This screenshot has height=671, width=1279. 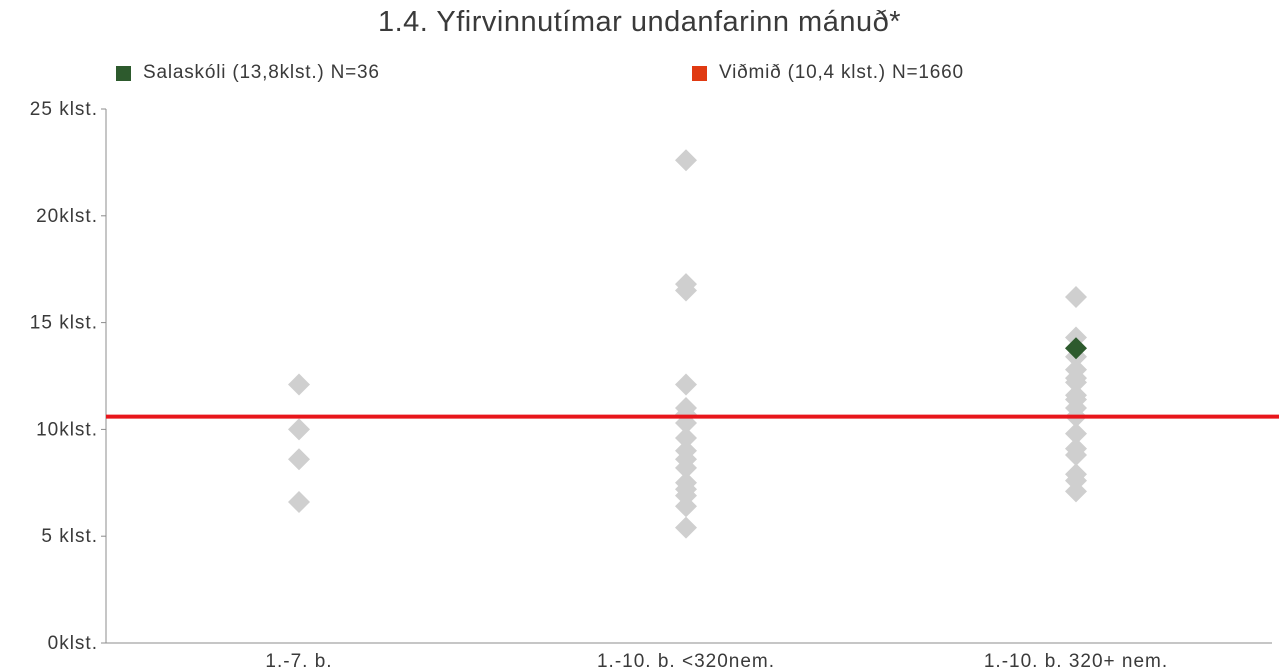 What do you see at coordinates (639, 22) in the screenshot?
I see `chart-title: 1.4. Yfirvinnutímar undanfarinn mánuð*` at bounding box center [639, 22].